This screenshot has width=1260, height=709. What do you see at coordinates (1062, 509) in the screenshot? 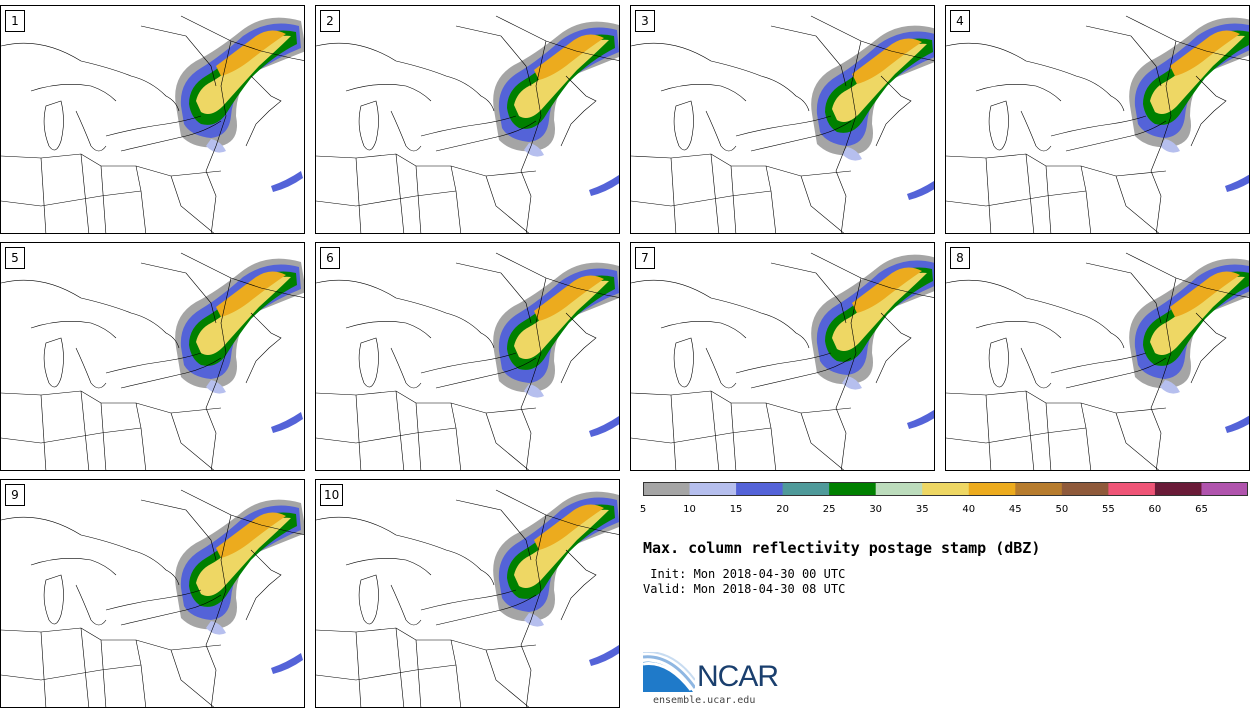
I see `colorbar-tick-label: 50` at bounding box center [1062, 509].